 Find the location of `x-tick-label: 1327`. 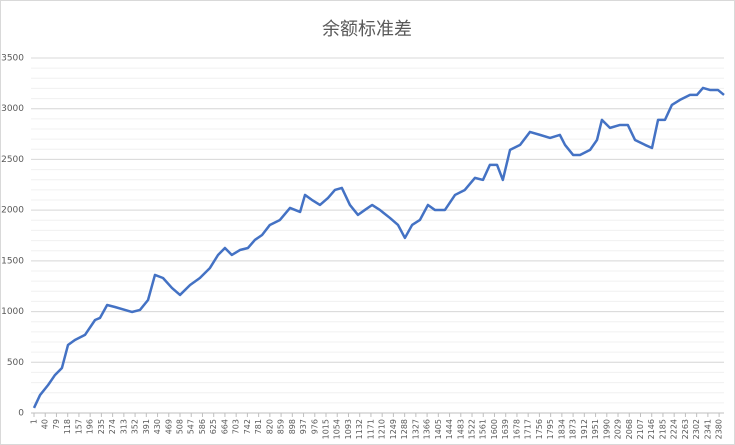

x-tick-label: 1327 is located at coordinates (415, 429).